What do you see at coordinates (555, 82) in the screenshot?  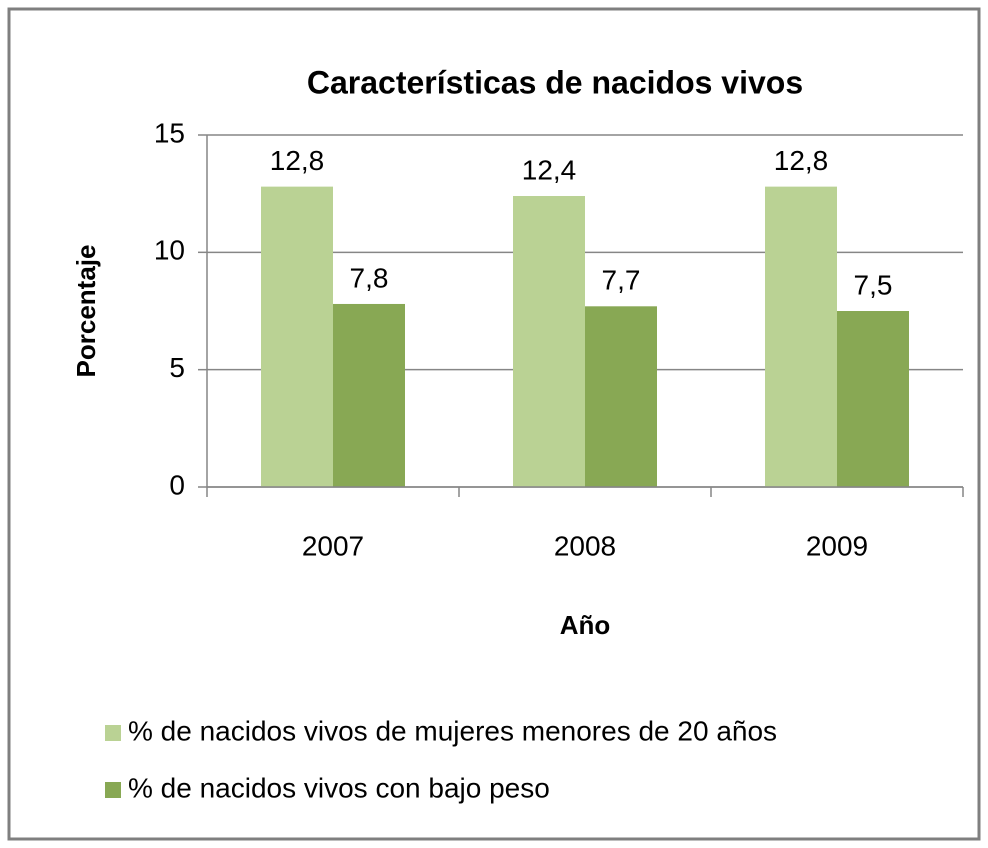 I see `chart-title: Características de nacidos vivos` at bounding box center [555, 82].